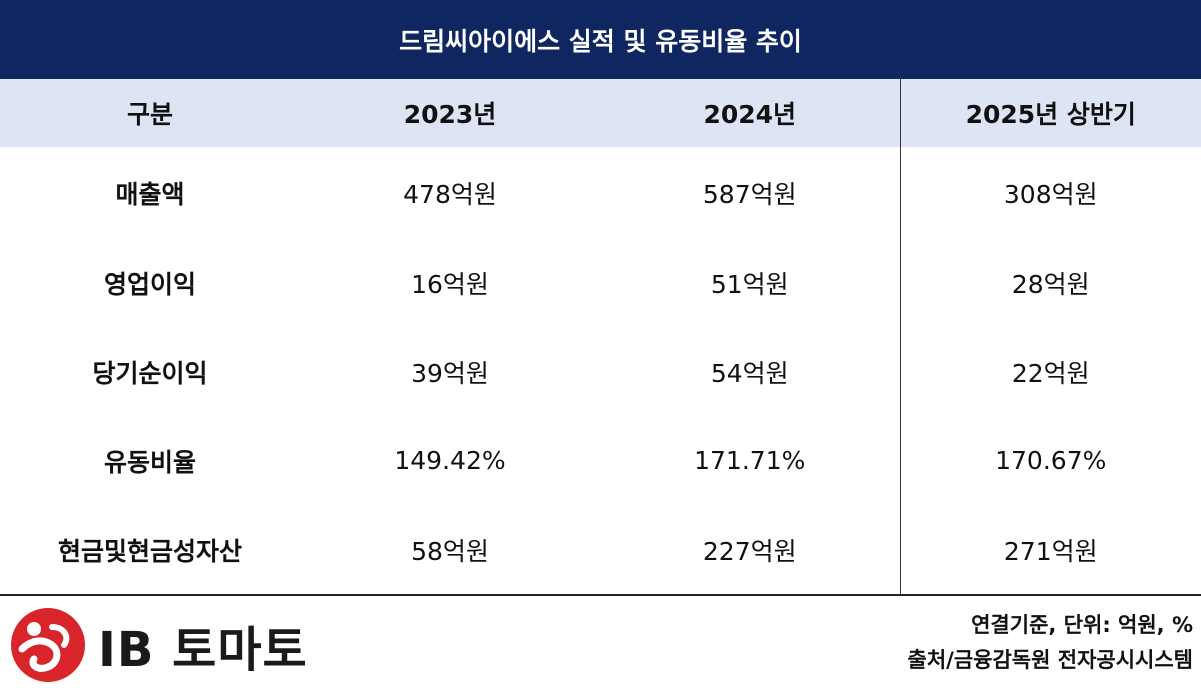  Describe the element at coordinates (150, 373) in the screenshot. I see `row-label: 당기순이익` at that location.